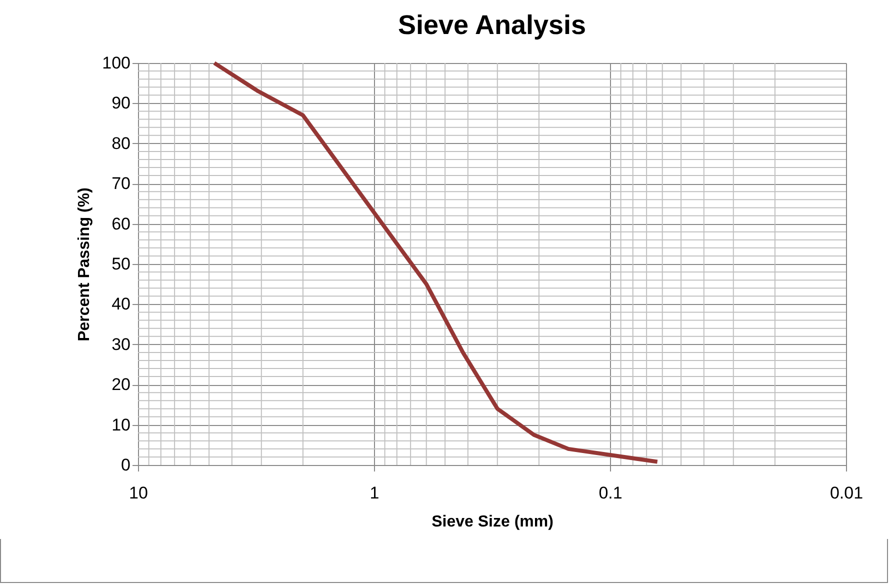 This screenshot has height=585, width=890. What do you see at coordinates (121, 264) in the screenshot?
I see `y-tick-label: 50` at bounding box center [121, 264].